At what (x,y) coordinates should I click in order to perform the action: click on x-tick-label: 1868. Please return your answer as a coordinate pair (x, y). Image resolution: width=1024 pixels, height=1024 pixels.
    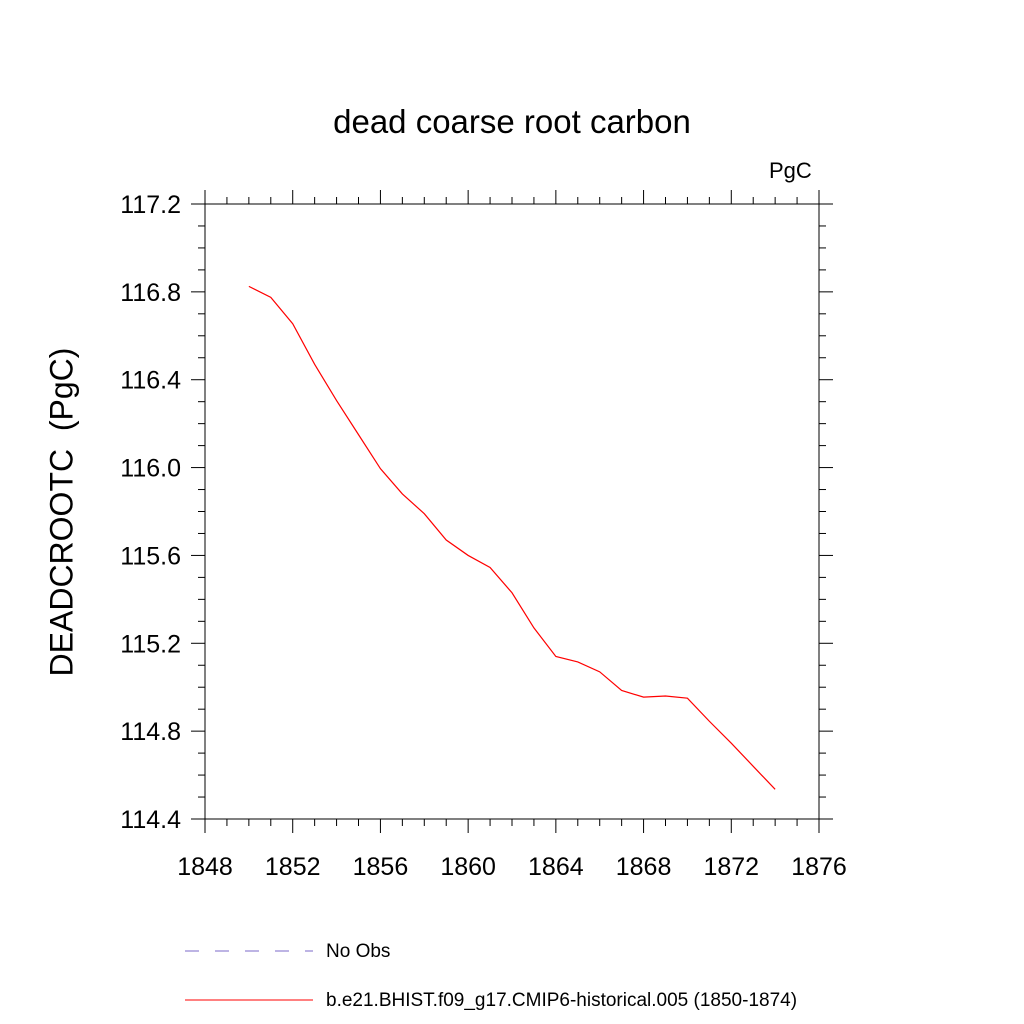
    Looking at the image, I should click on (644, 867).